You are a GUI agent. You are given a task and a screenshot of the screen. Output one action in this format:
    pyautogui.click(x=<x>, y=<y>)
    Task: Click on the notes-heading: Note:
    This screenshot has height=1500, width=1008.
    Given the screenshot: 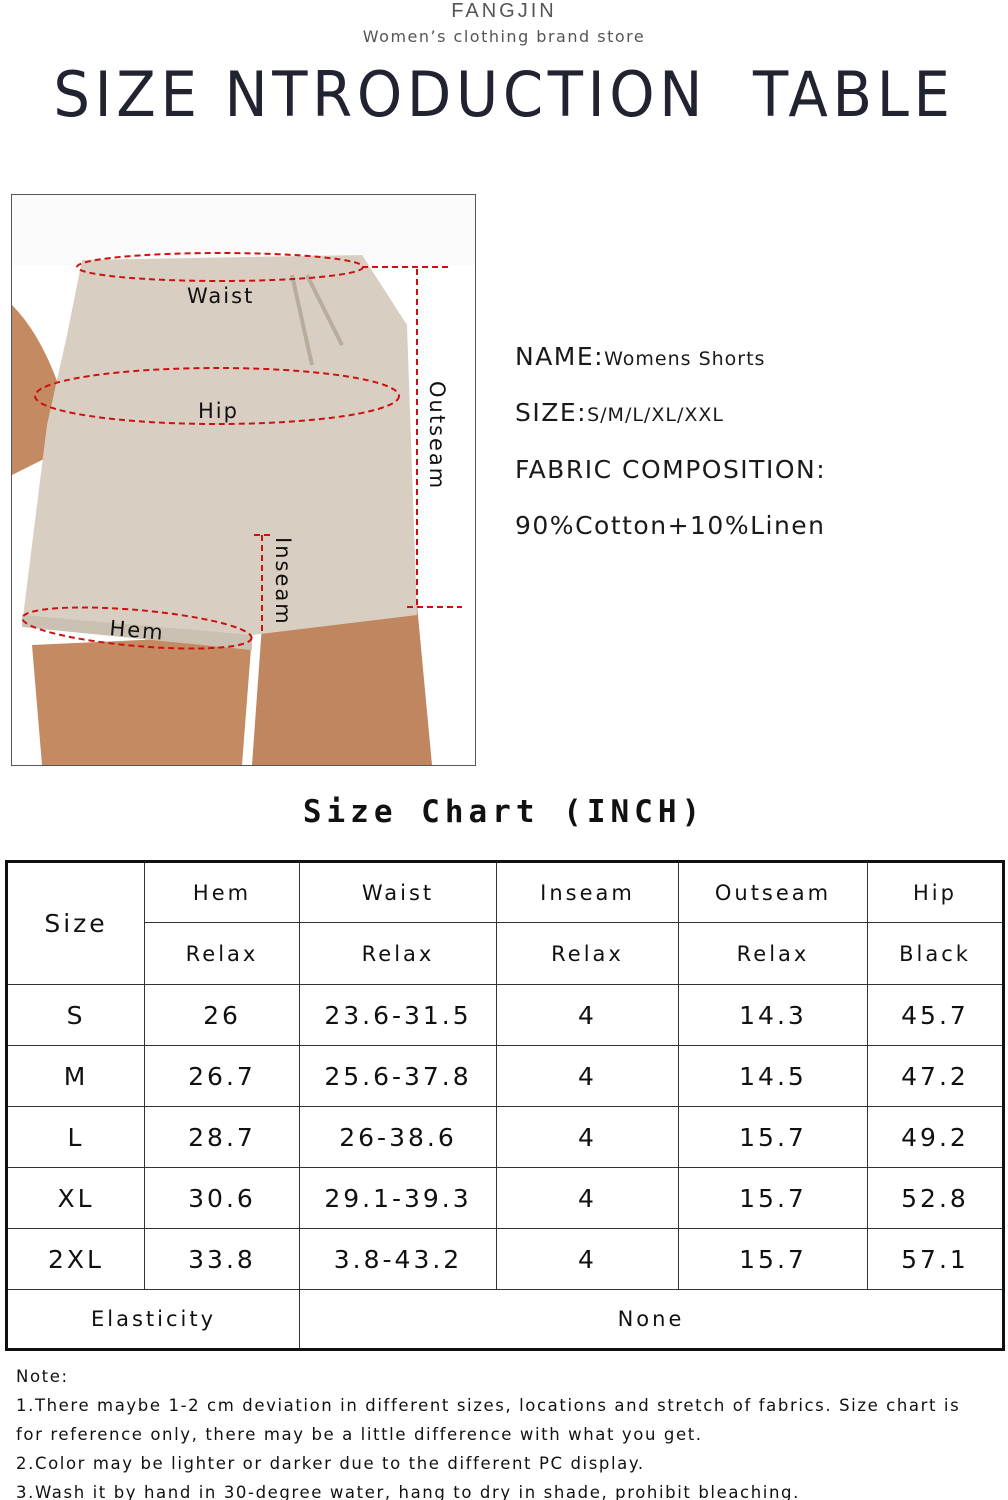 What is the action you would take?
    pyautogui.click(x=42, y=1376)
    